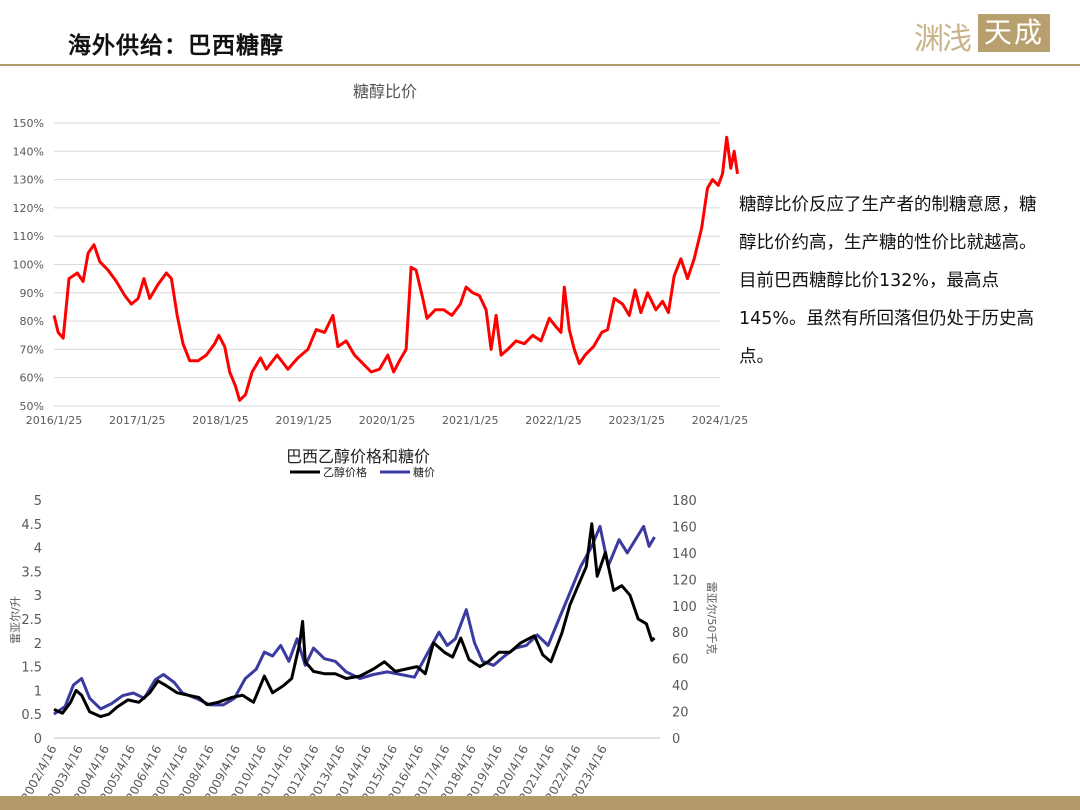  What do you see at coordinates (38, 549) in the screenshot?
I see `chart2-left-ytick-label: 4` at bounding box center [38, 549].